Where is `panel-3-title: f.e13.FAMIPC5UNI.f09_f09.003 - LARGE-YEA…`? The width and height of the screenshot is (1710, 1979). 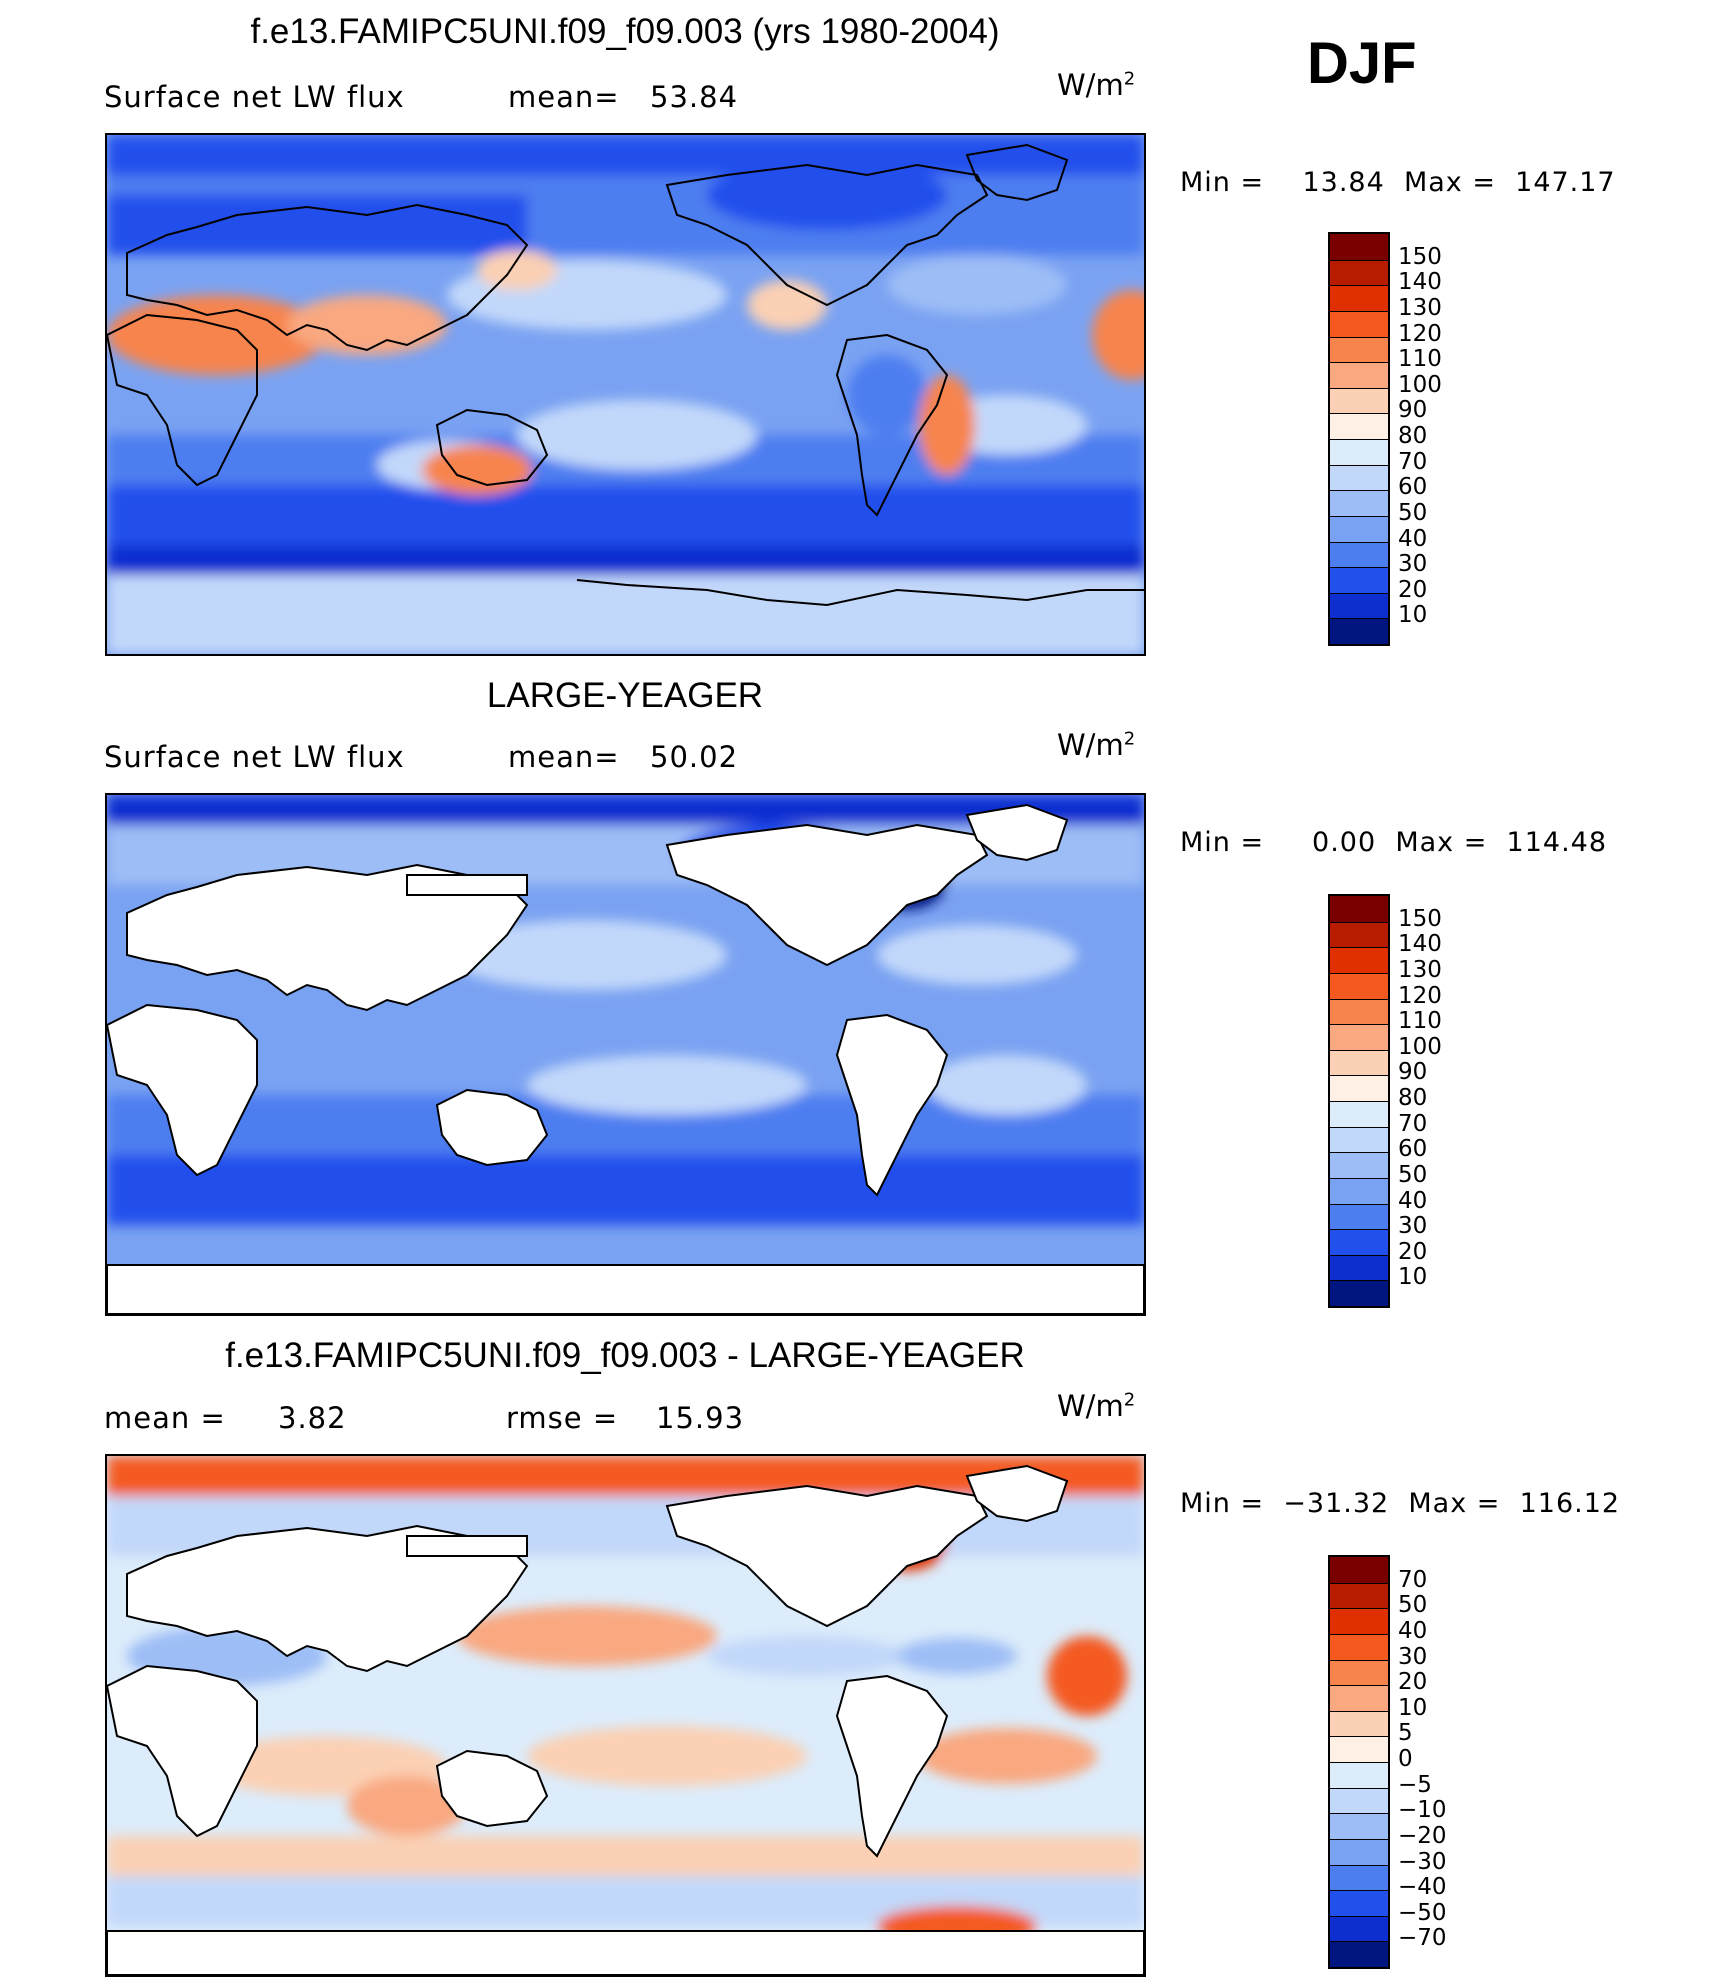
panel-3-title: f.e13.FAMIPC5UNI.f09_f09.003 - LARGE-YEA… is located at coordinates (625, 1355).